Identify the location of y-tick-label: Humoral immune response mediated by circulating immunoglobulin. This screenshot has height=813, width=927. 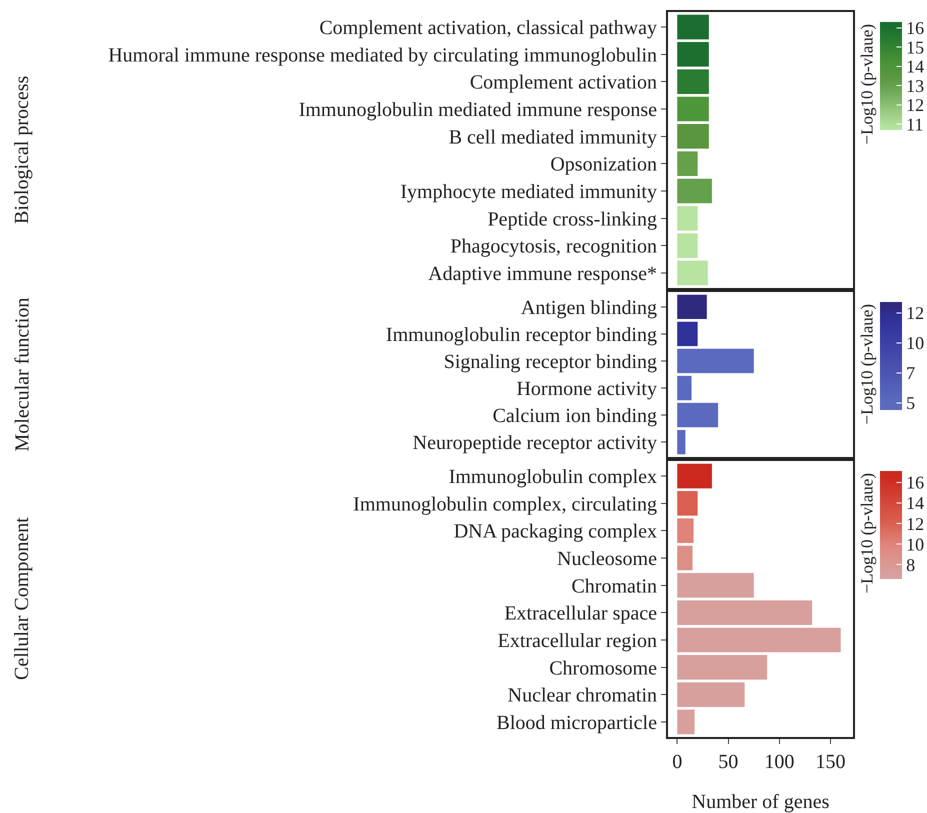
(382, 55).